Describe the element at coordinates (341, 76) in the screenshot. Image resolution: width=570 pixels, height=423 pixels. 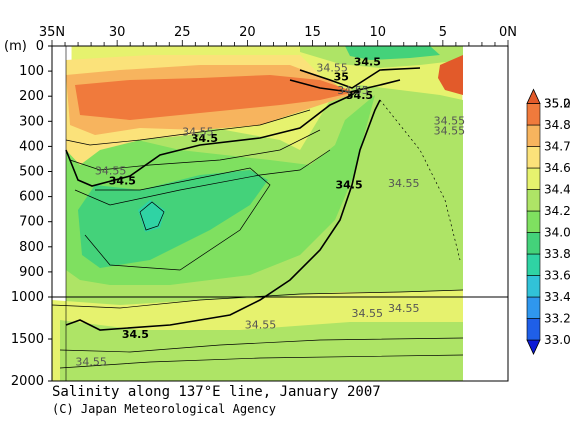
I see `contour-label-6: 35` at that location.